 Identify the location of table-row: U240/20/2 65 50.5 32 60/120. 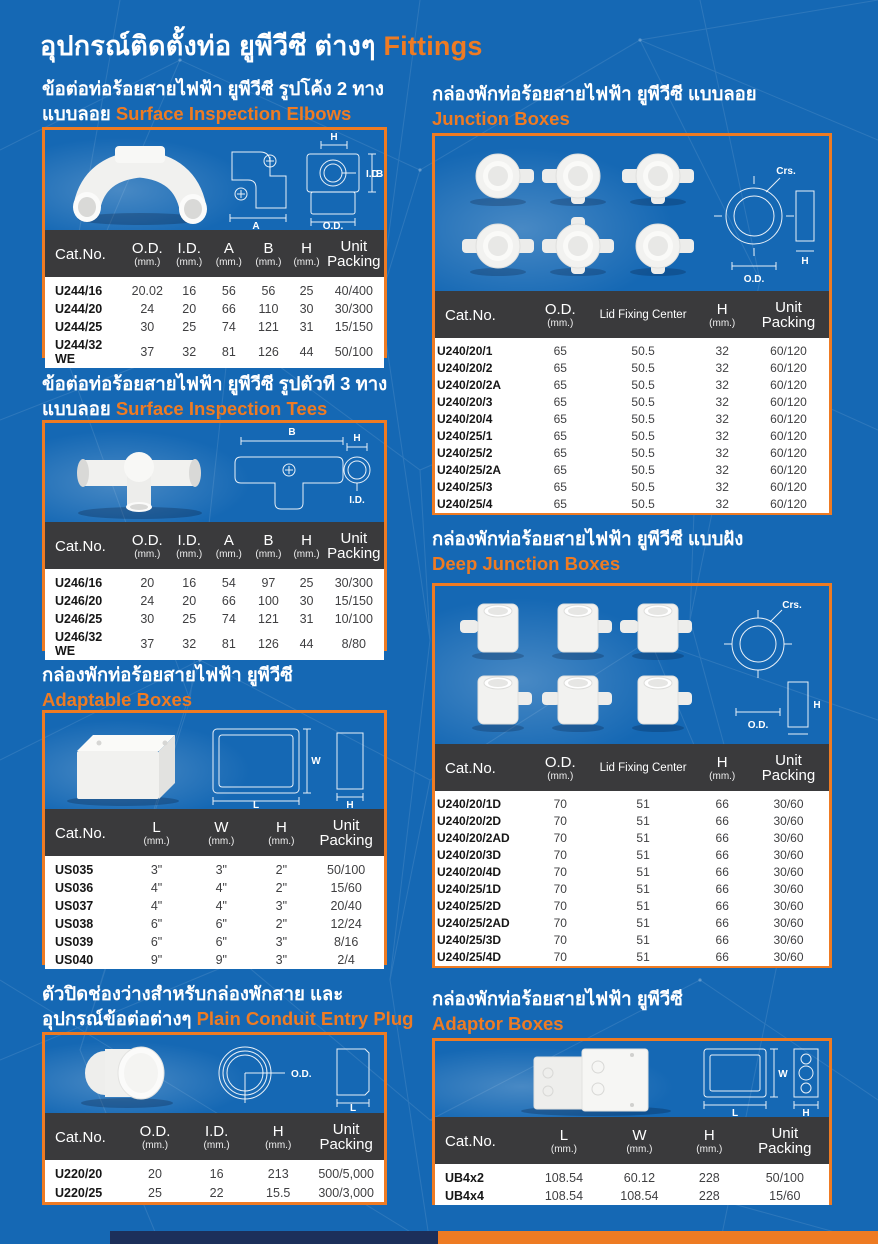
(632, 368).